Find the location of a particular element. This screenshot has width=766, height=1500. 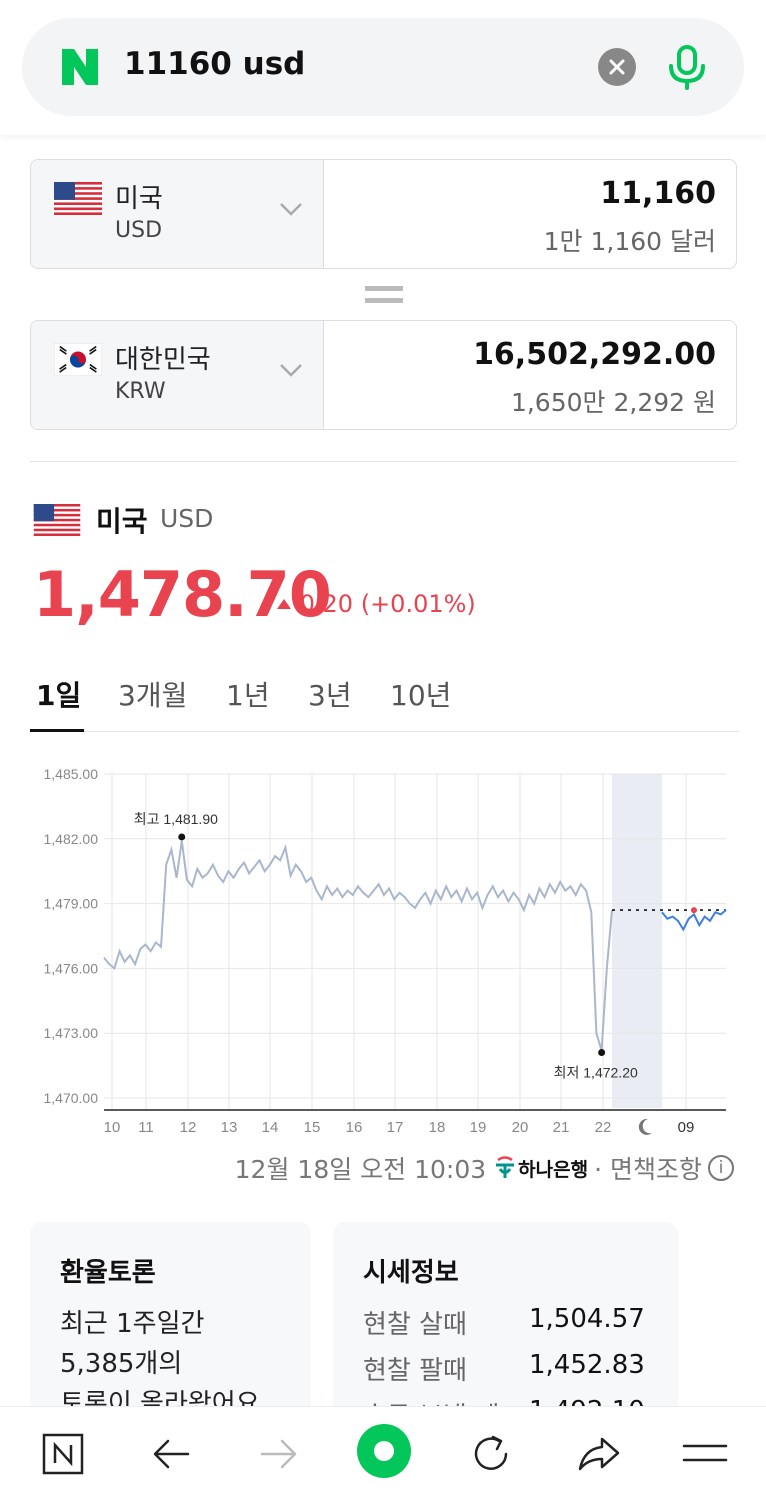

market-card-title: 시세정보 is located at coordinates (411, 1273).